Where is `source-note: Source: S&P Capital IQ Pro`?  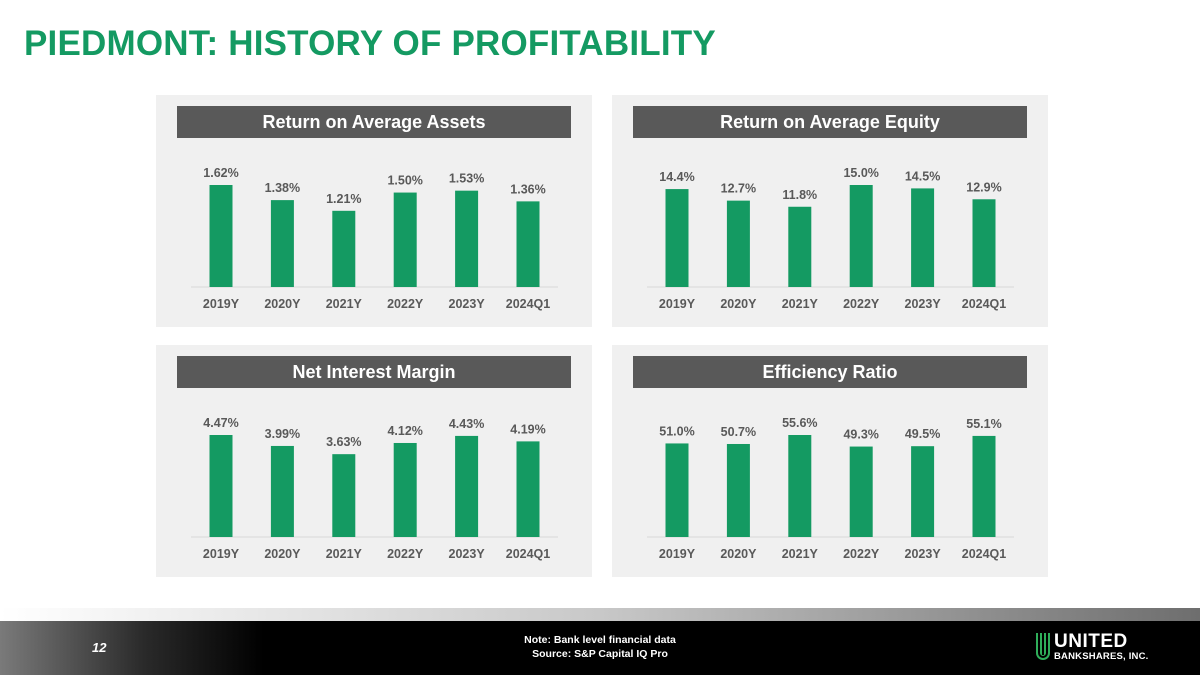
source-note: Source: S&P Capital IQ Pro is located at coordinates (600, 654).